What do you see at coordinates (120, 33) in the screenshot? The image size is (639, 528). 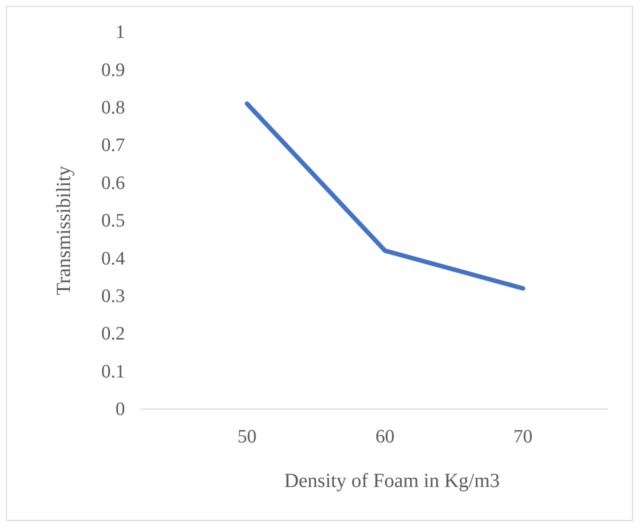 I see `y-tick-label: 1` at bounding box center [120, 33].